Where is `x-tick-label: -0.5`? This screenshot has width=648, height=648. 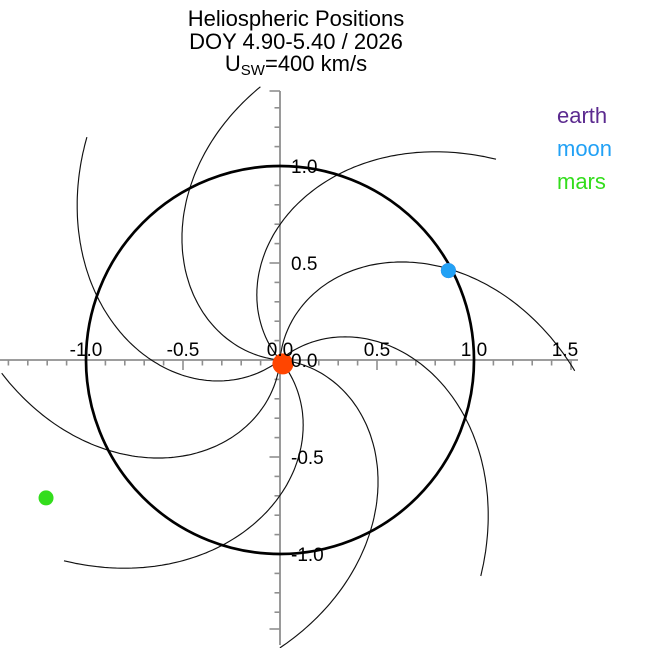 x-tick-label: -0.5 is located at coordinates (183, 350).